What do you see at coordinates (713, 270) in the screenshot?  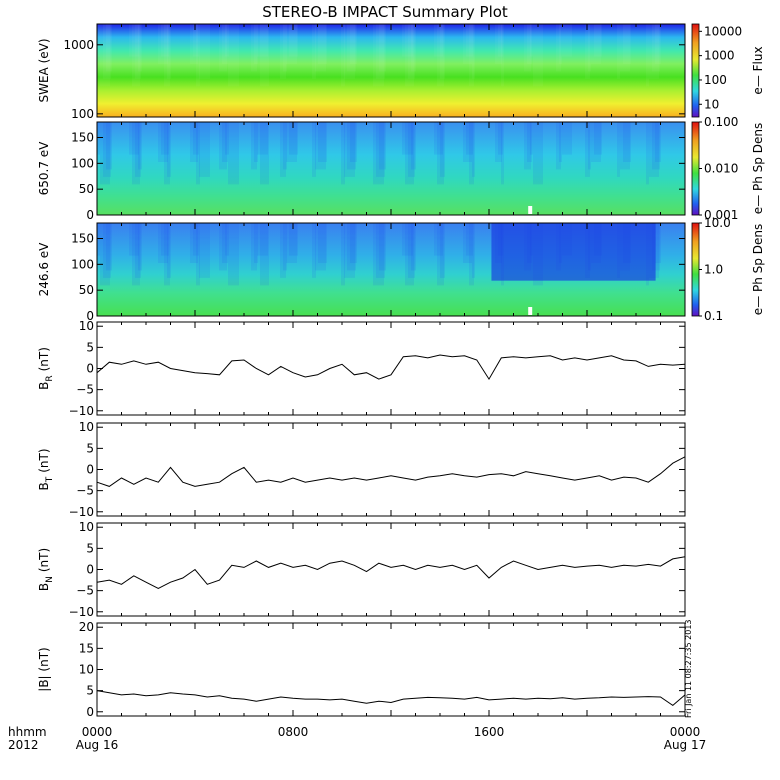 I see `colorbar-tick-label: 1.0` at bounding box center [713, 270].